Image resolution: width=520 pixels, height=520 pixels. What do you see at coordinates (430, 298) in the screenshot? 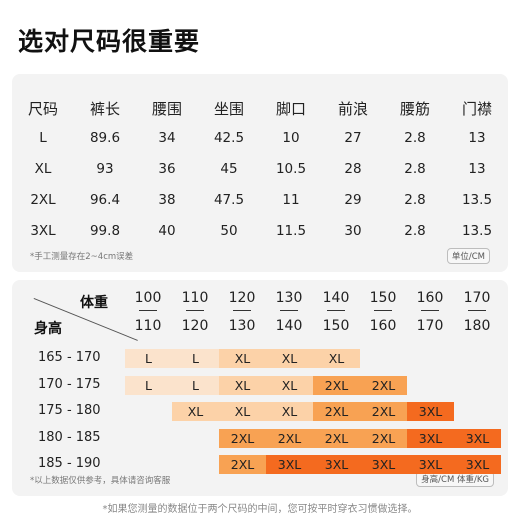
I see `weight-range-min: 160` at bounding box center [430, 298].